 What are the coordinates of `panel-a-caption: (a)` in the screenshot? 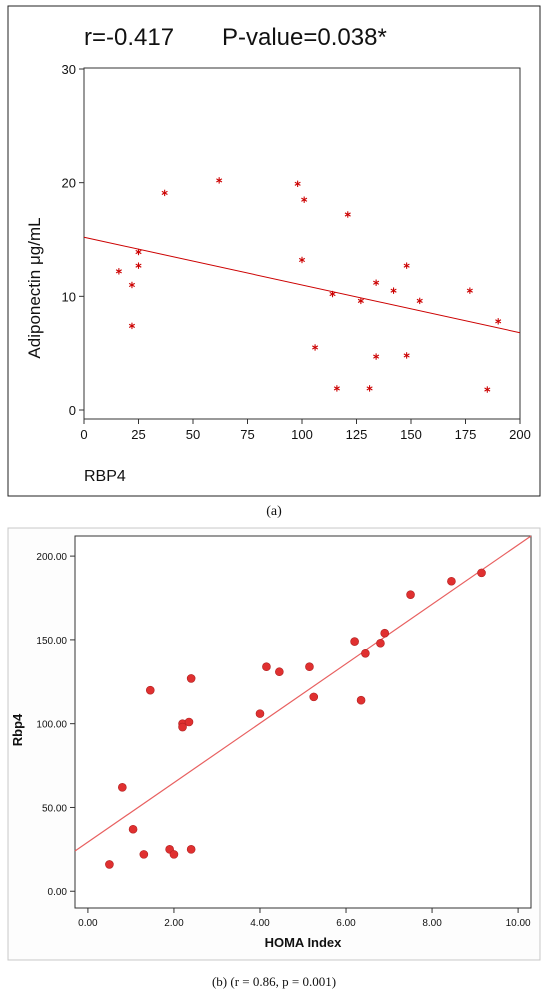 It's located at (274, 511).